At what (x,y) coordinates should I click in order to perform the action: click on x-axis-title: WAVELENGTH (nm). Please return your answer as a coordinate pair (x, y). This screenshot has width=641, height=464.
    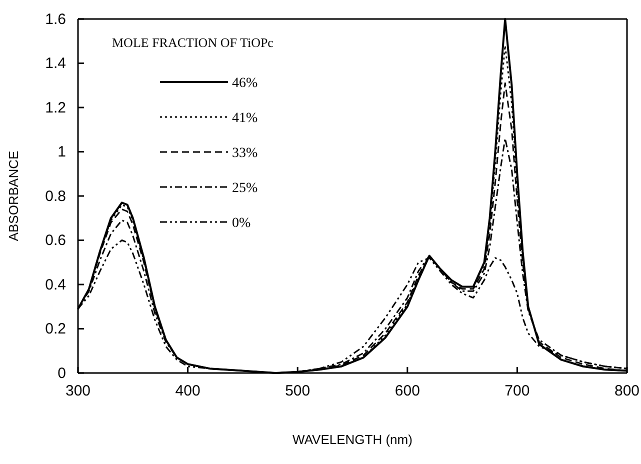
    Looking at the image, I should click on (352, 439).